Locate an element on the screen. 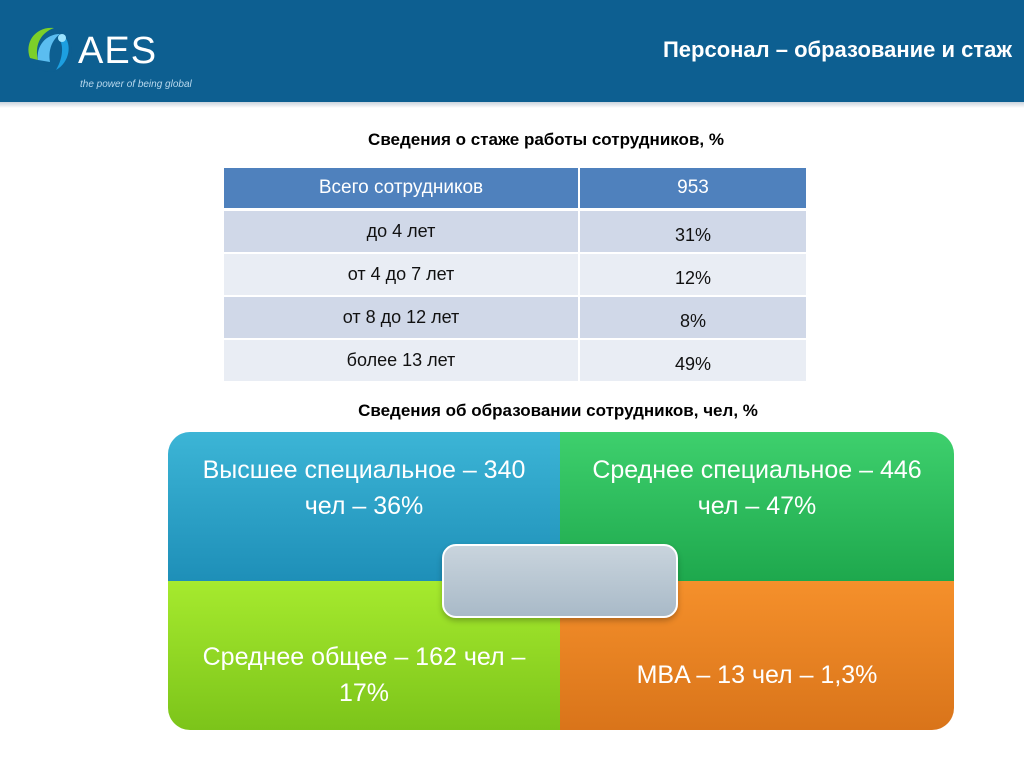  table-header-label: Всего сотрудников is located at coordinates (402, 189).